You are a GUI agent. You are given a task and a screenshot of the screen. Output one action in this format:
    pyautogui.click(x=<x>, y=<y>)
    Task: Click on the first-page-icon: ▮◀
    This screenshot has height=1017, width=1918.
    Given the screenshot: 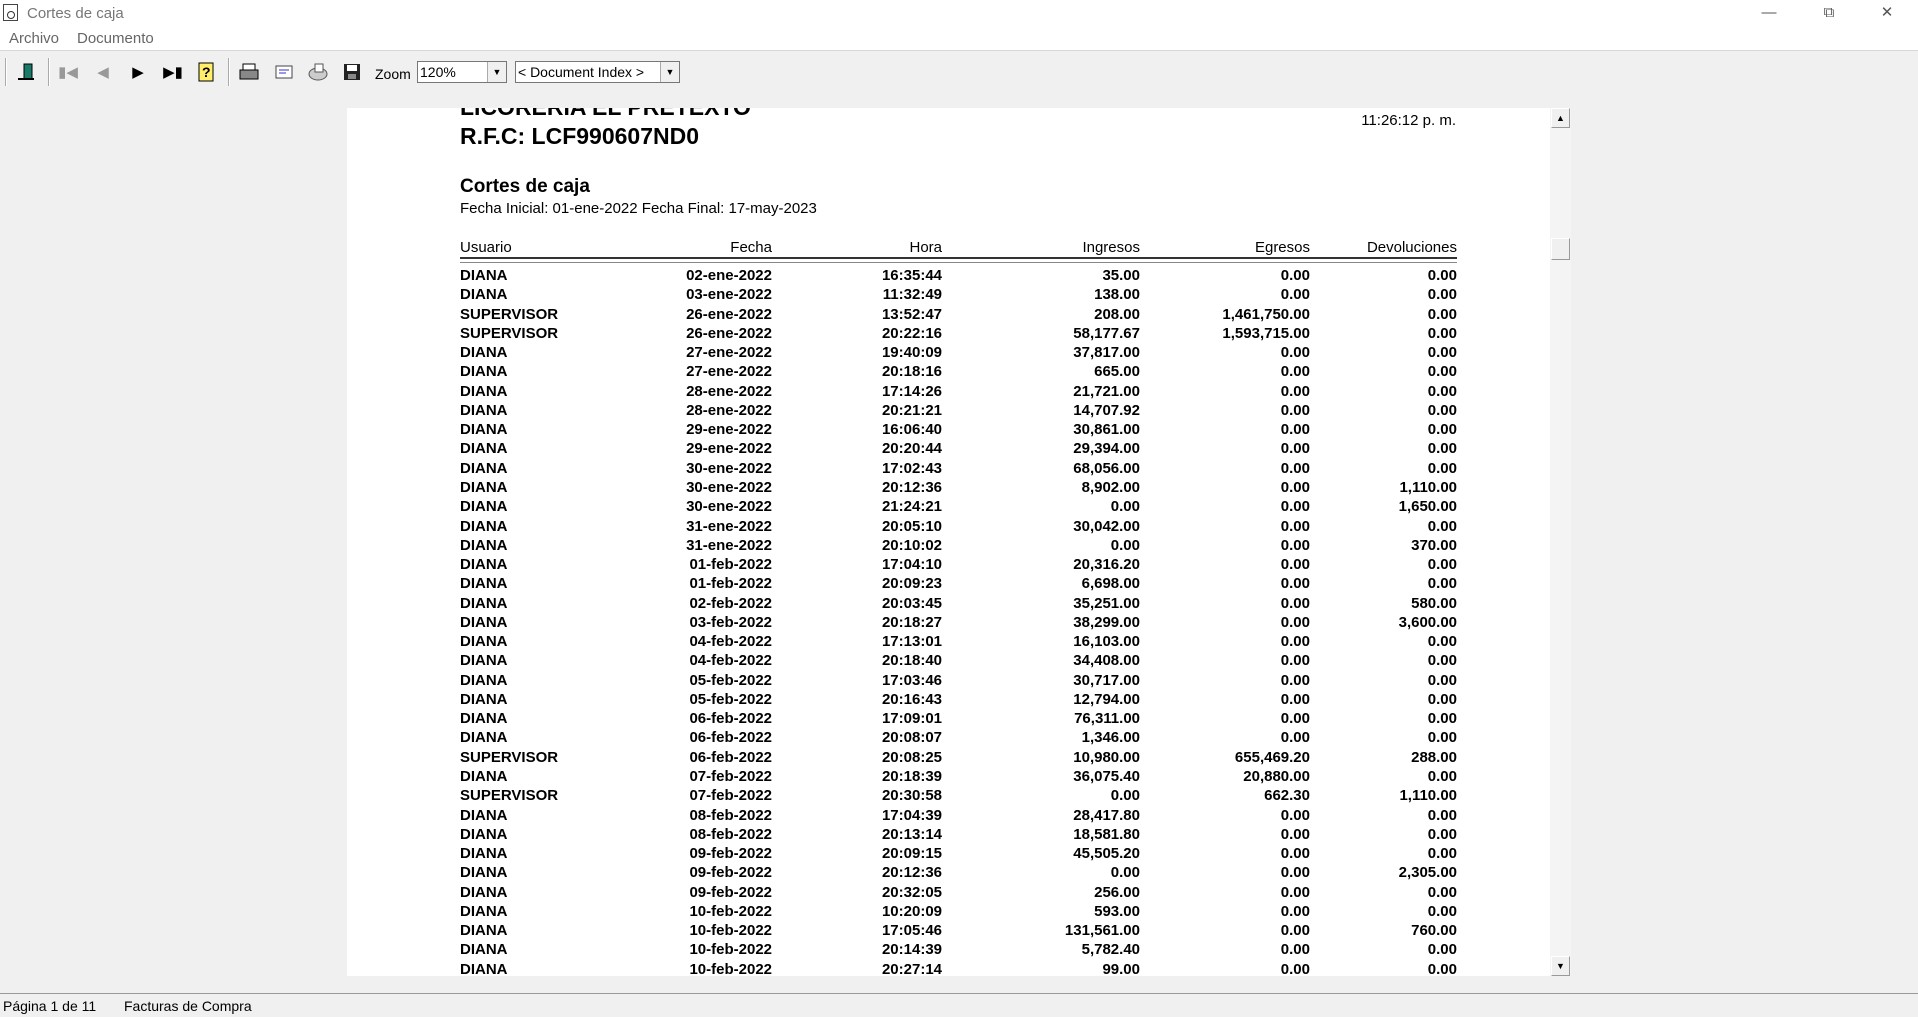 What is the action you would take?
    pyautogui.click(x=68, y=72)
    